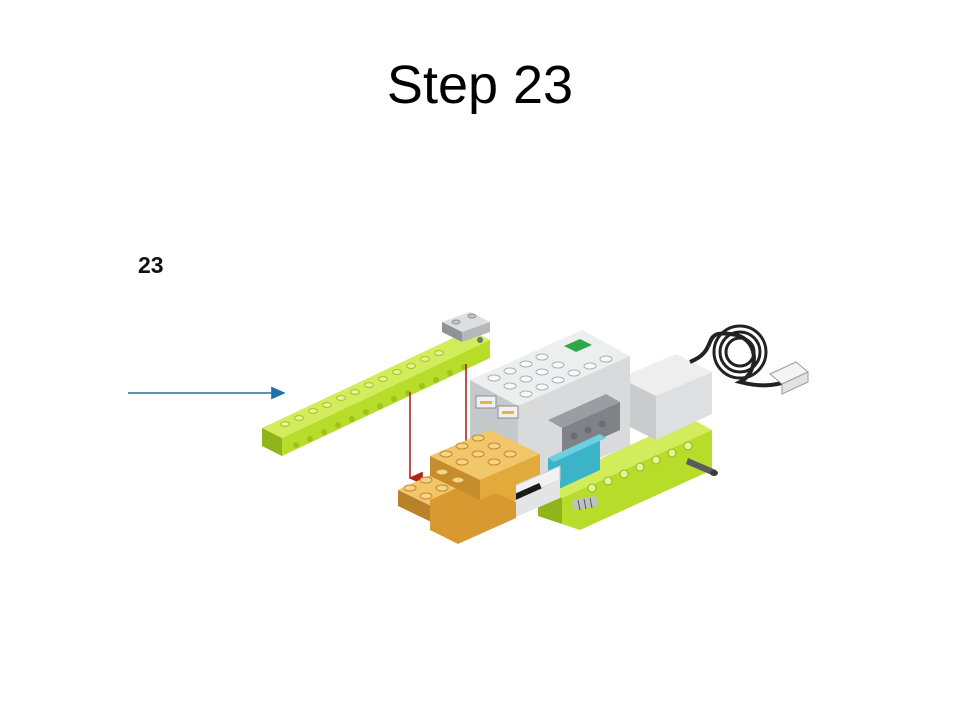 Image resolution: width=960 pixels, height=720 pixels. Describe the element at coordinates (376, 384) in the screenshot. I see `green-beam-part` at that location.